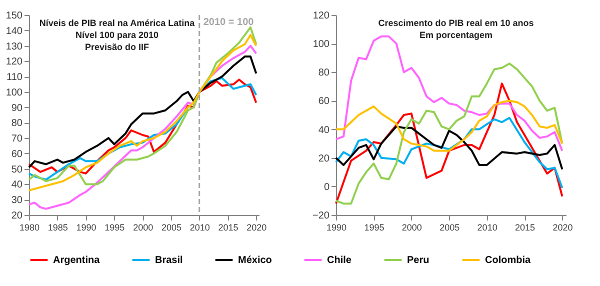 This screenshot has height=286, width=600. I want to click on legend-label: Argentina, so click(76, 260).